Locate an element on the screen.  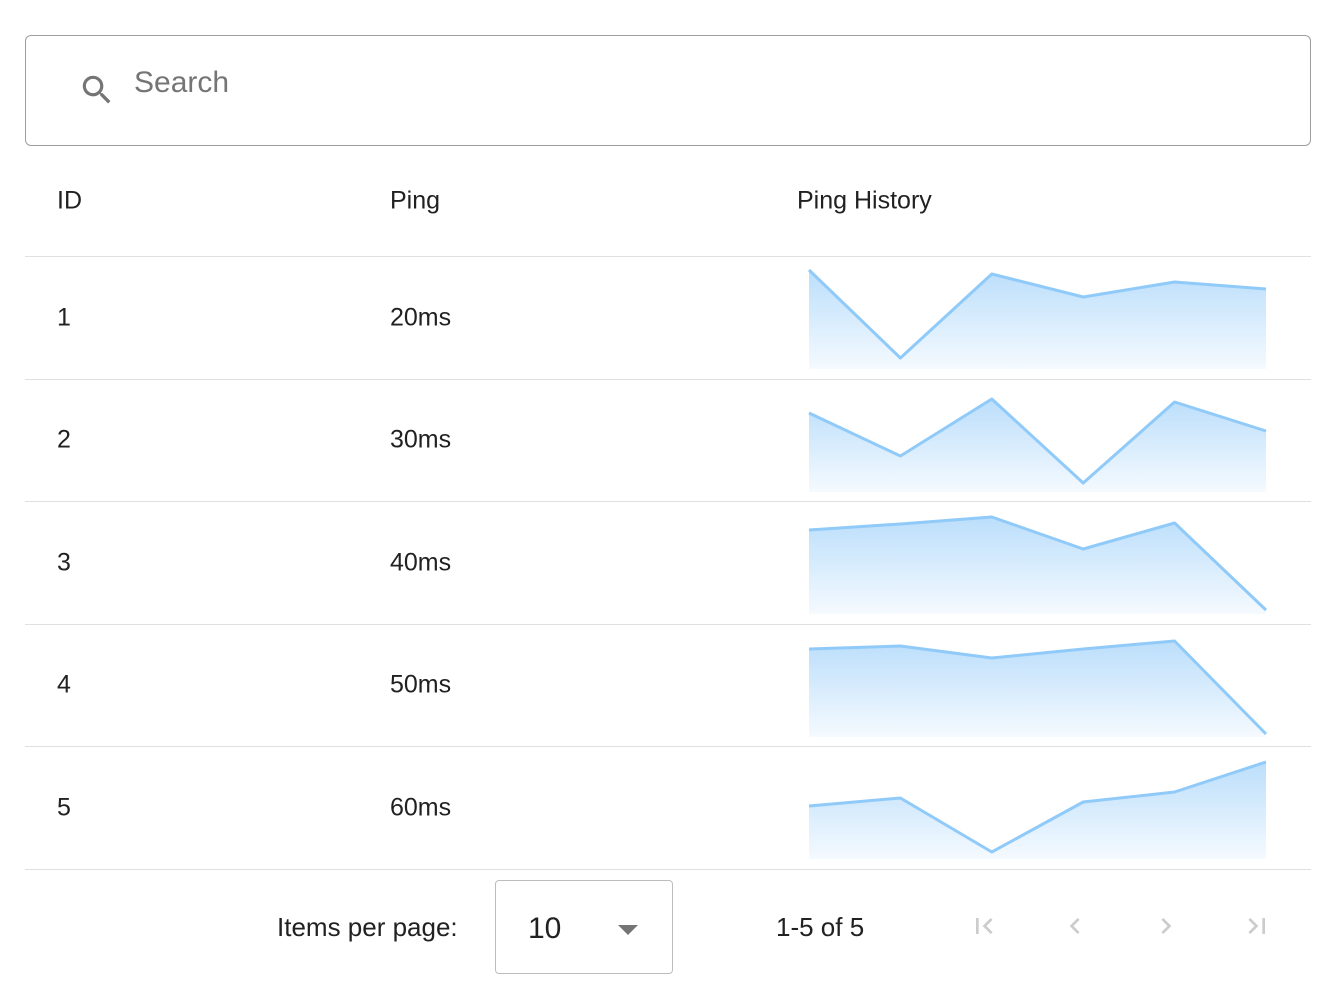
cell-id: 1 is located at coordinates (64, 317).